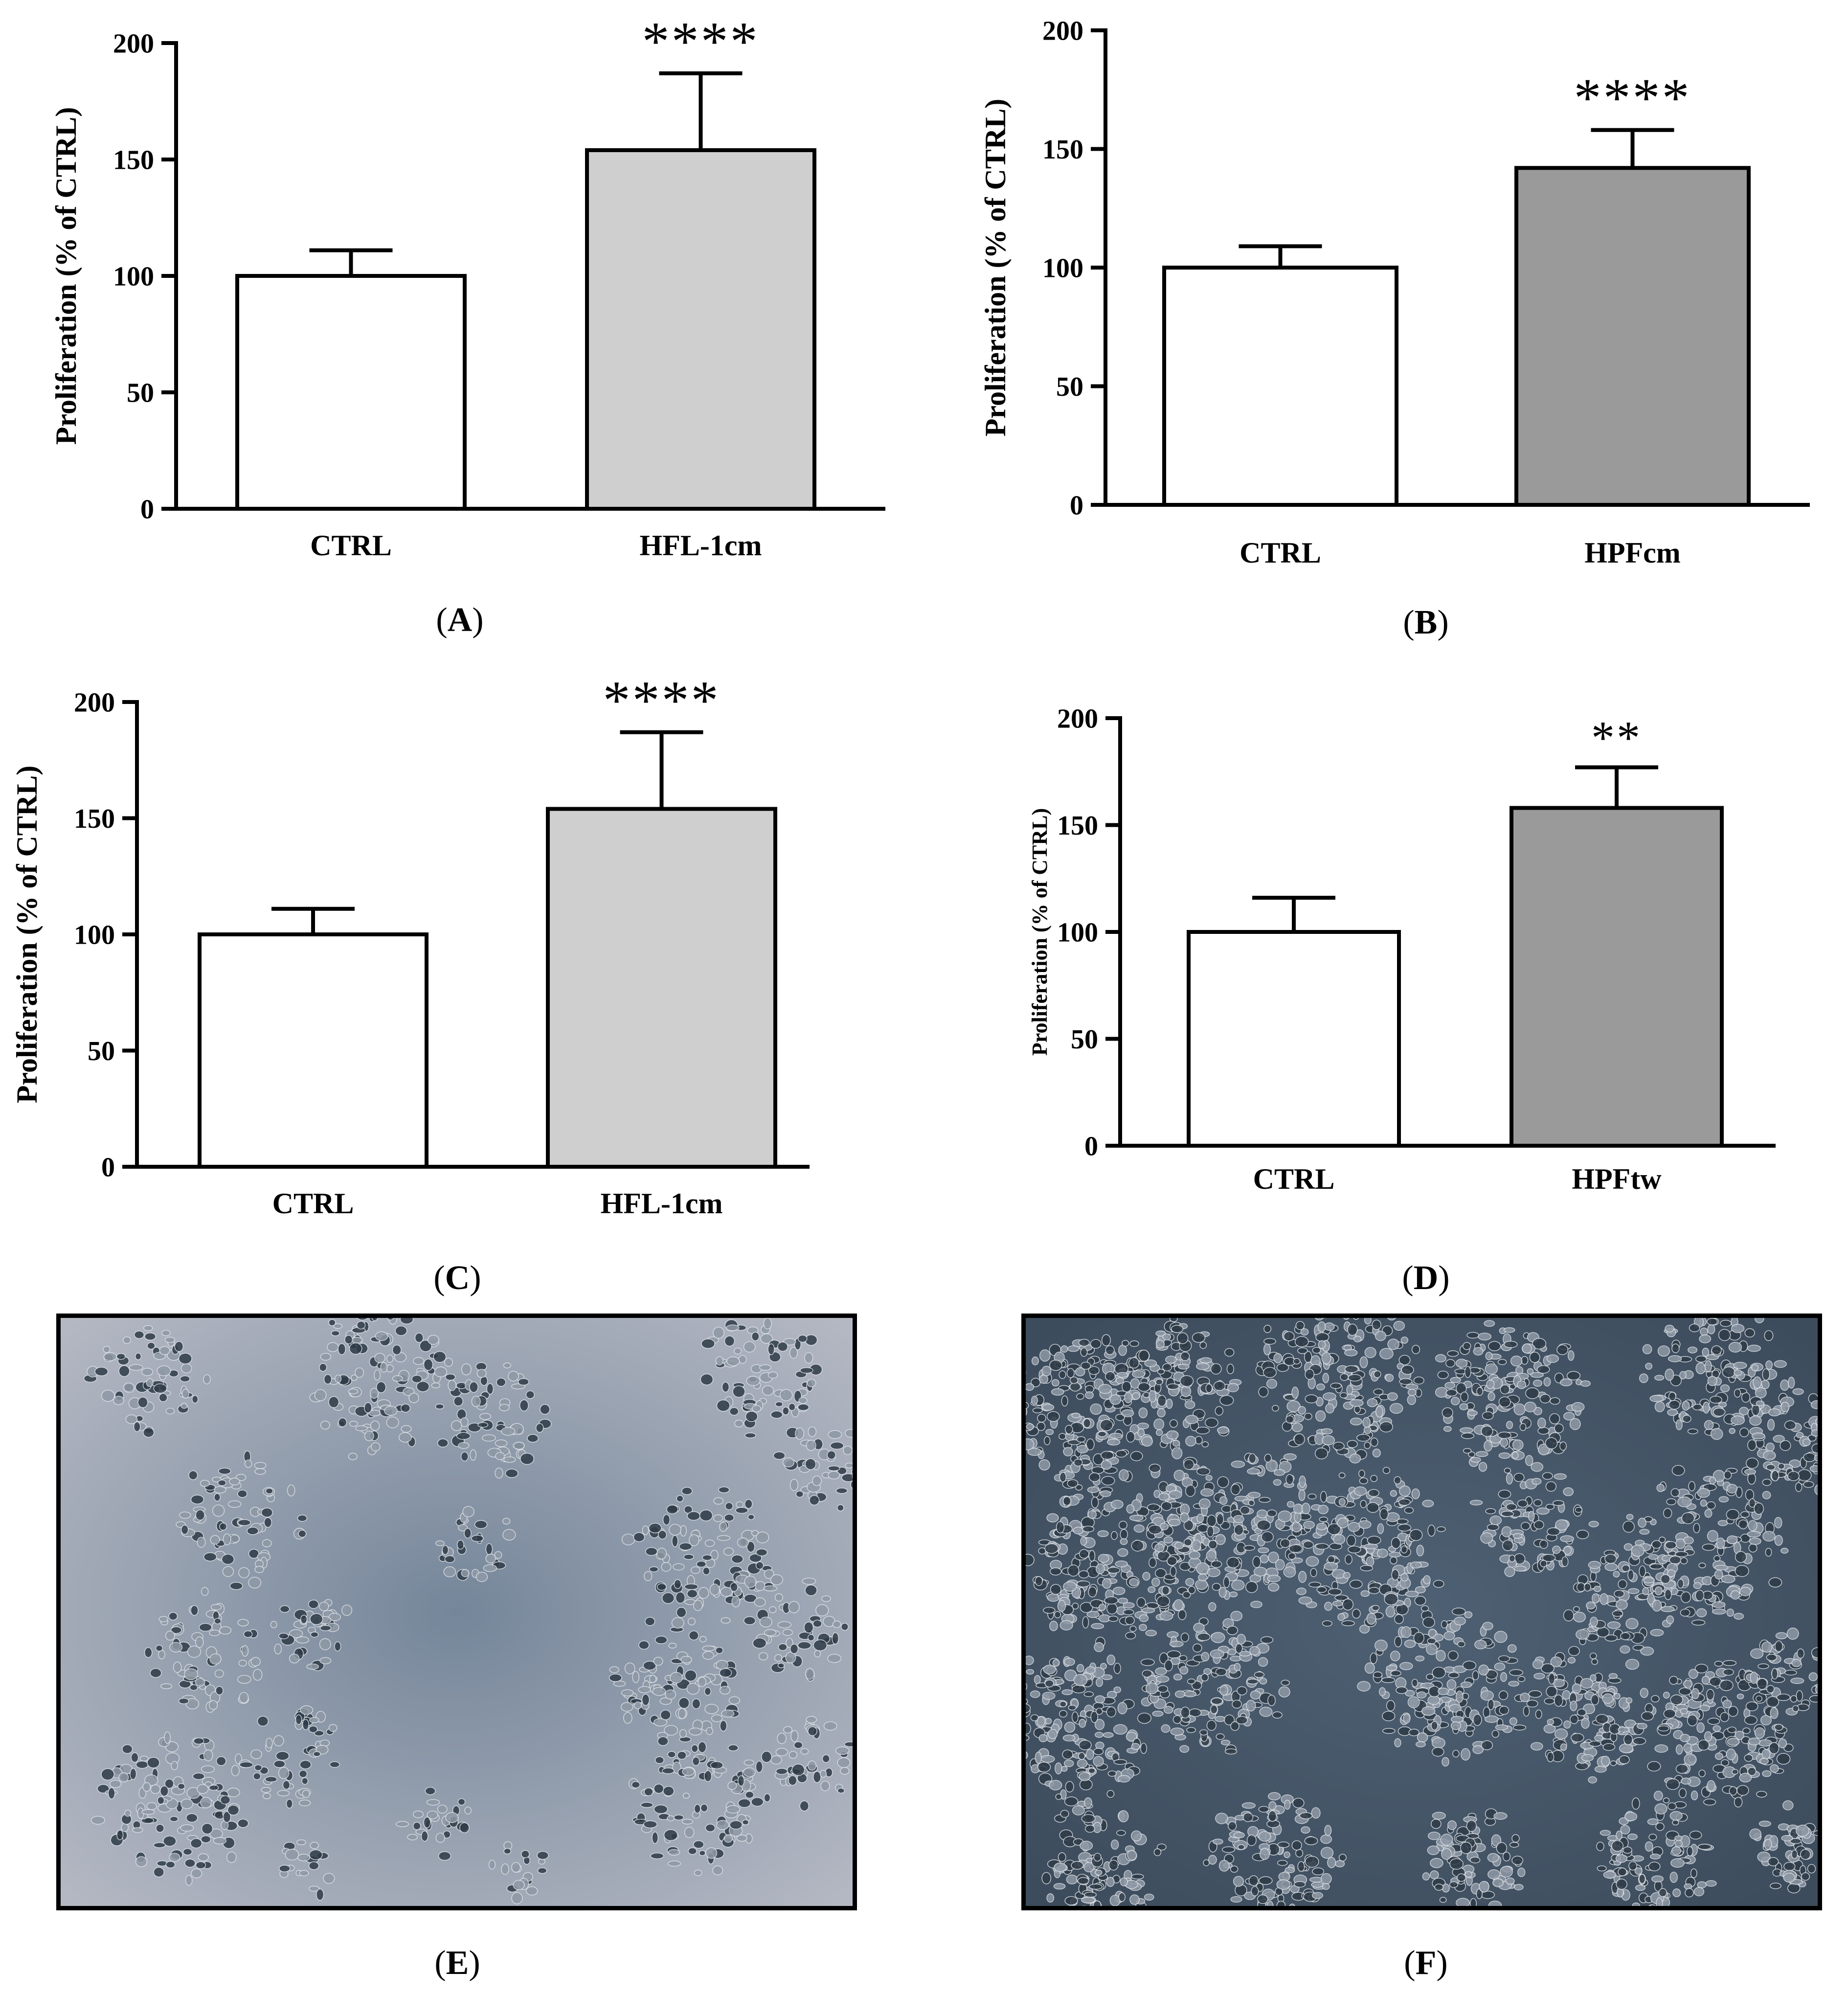 The width and height of the screenshot is (1848, 1994). What do you see at coordinates (1632, 336) in the screenshot?
I see `bar-hpfcm` at bounding box center [1632, 336].